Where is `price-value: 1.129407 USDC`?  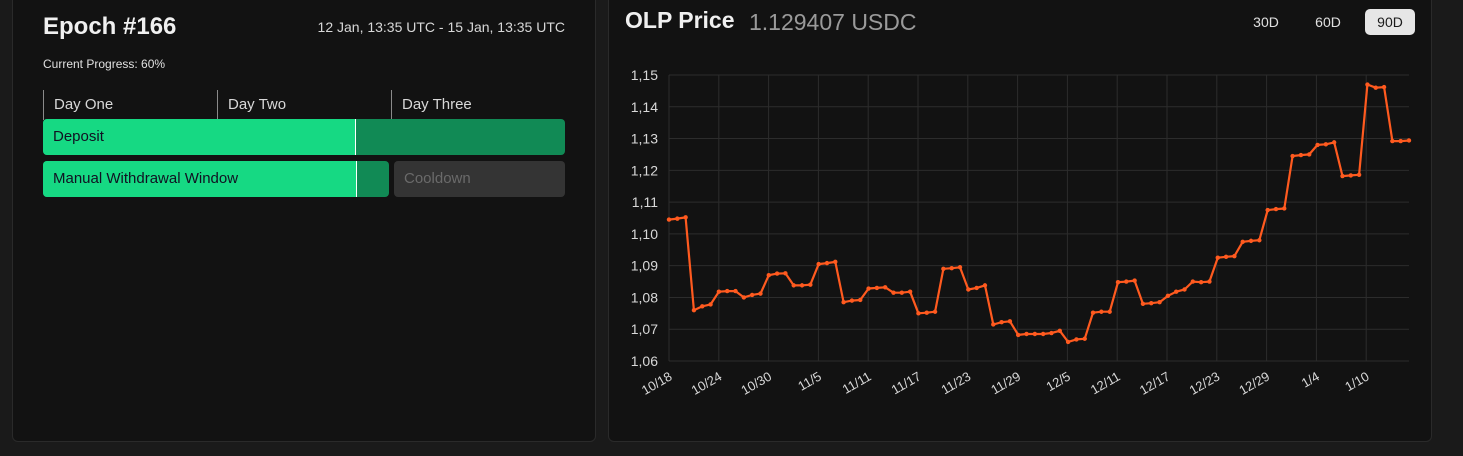
price-value: 1.129407 USDC is located at coordinates (833, 22).